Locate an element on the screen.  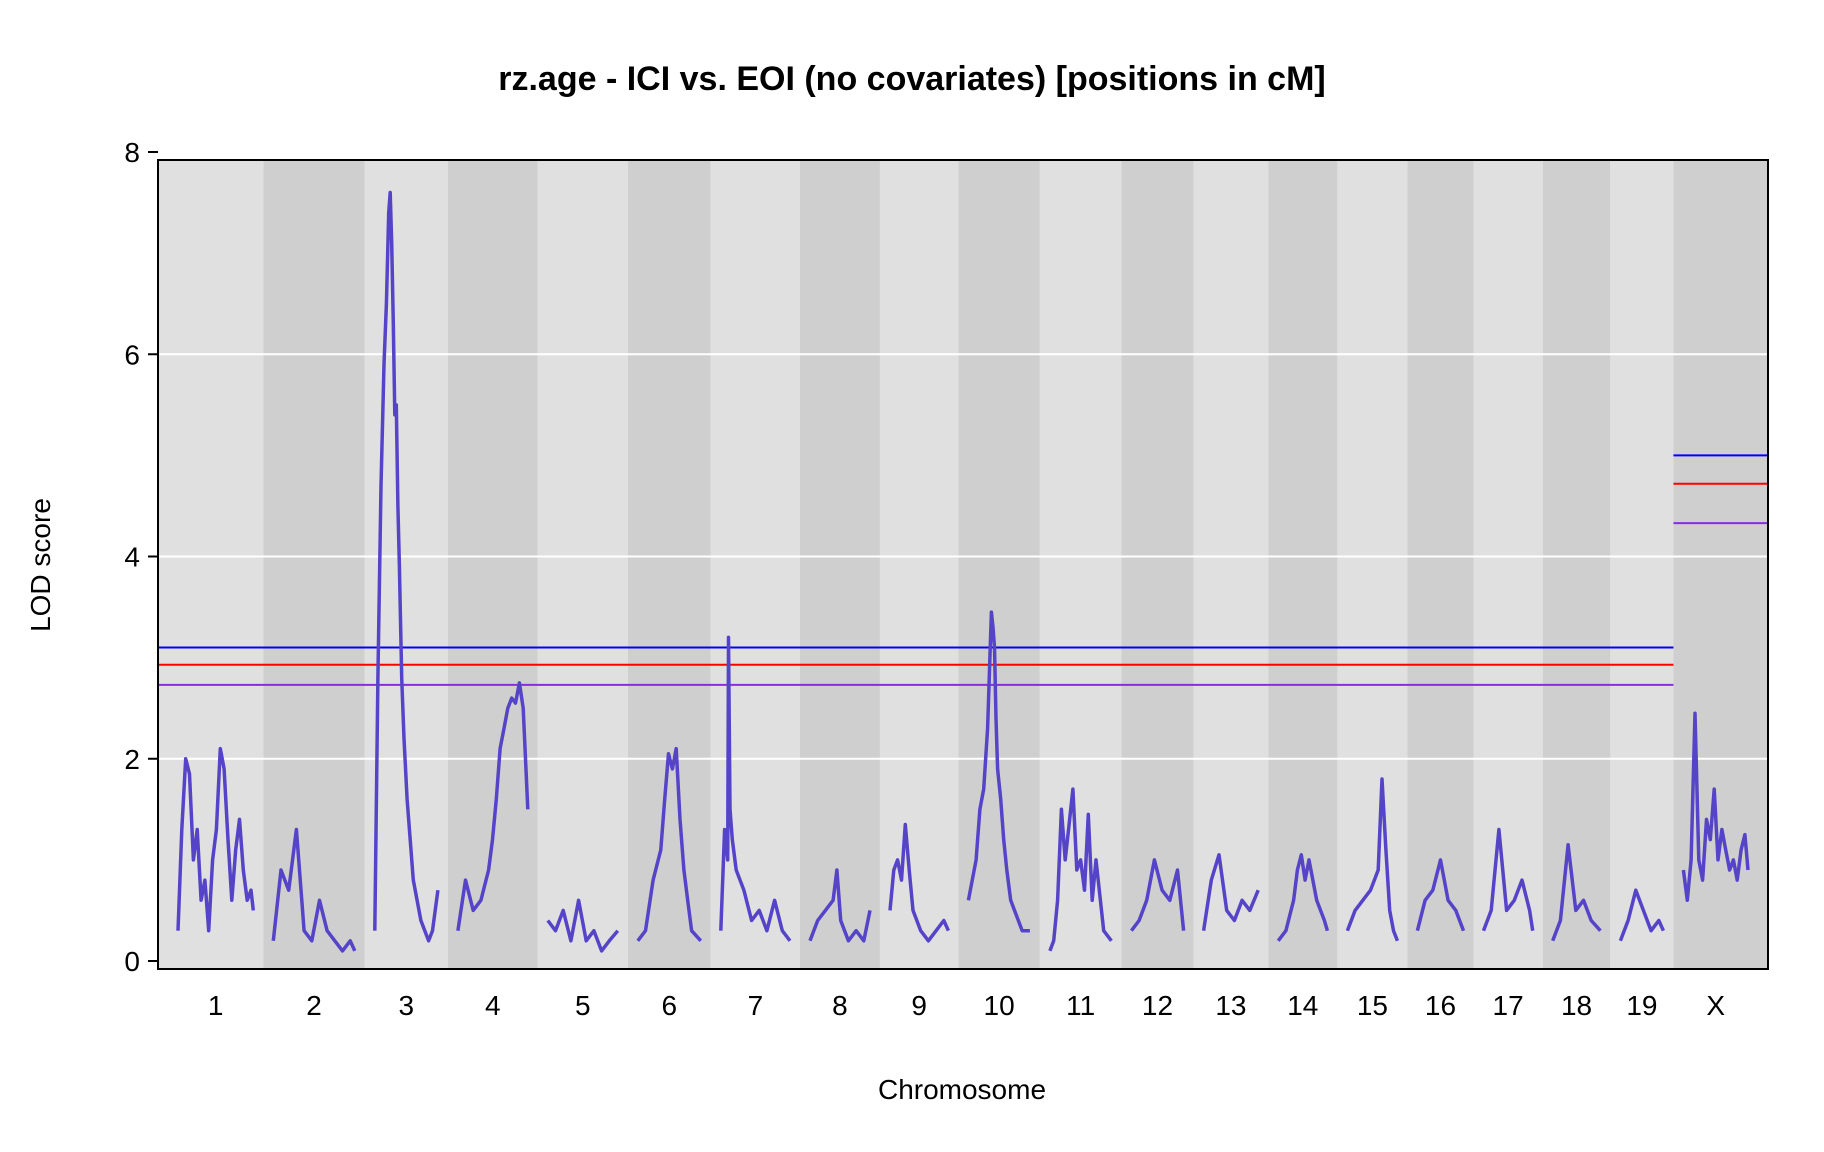
x-tick-label-chr-8: 8 is located at coordinates (840, 1005).